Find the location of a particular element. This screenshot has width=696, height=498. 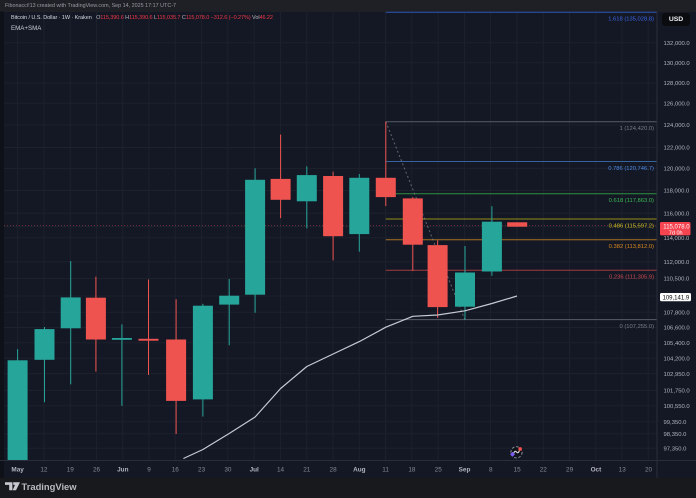

svg-text: 12 is located at coordinates (44, 470).